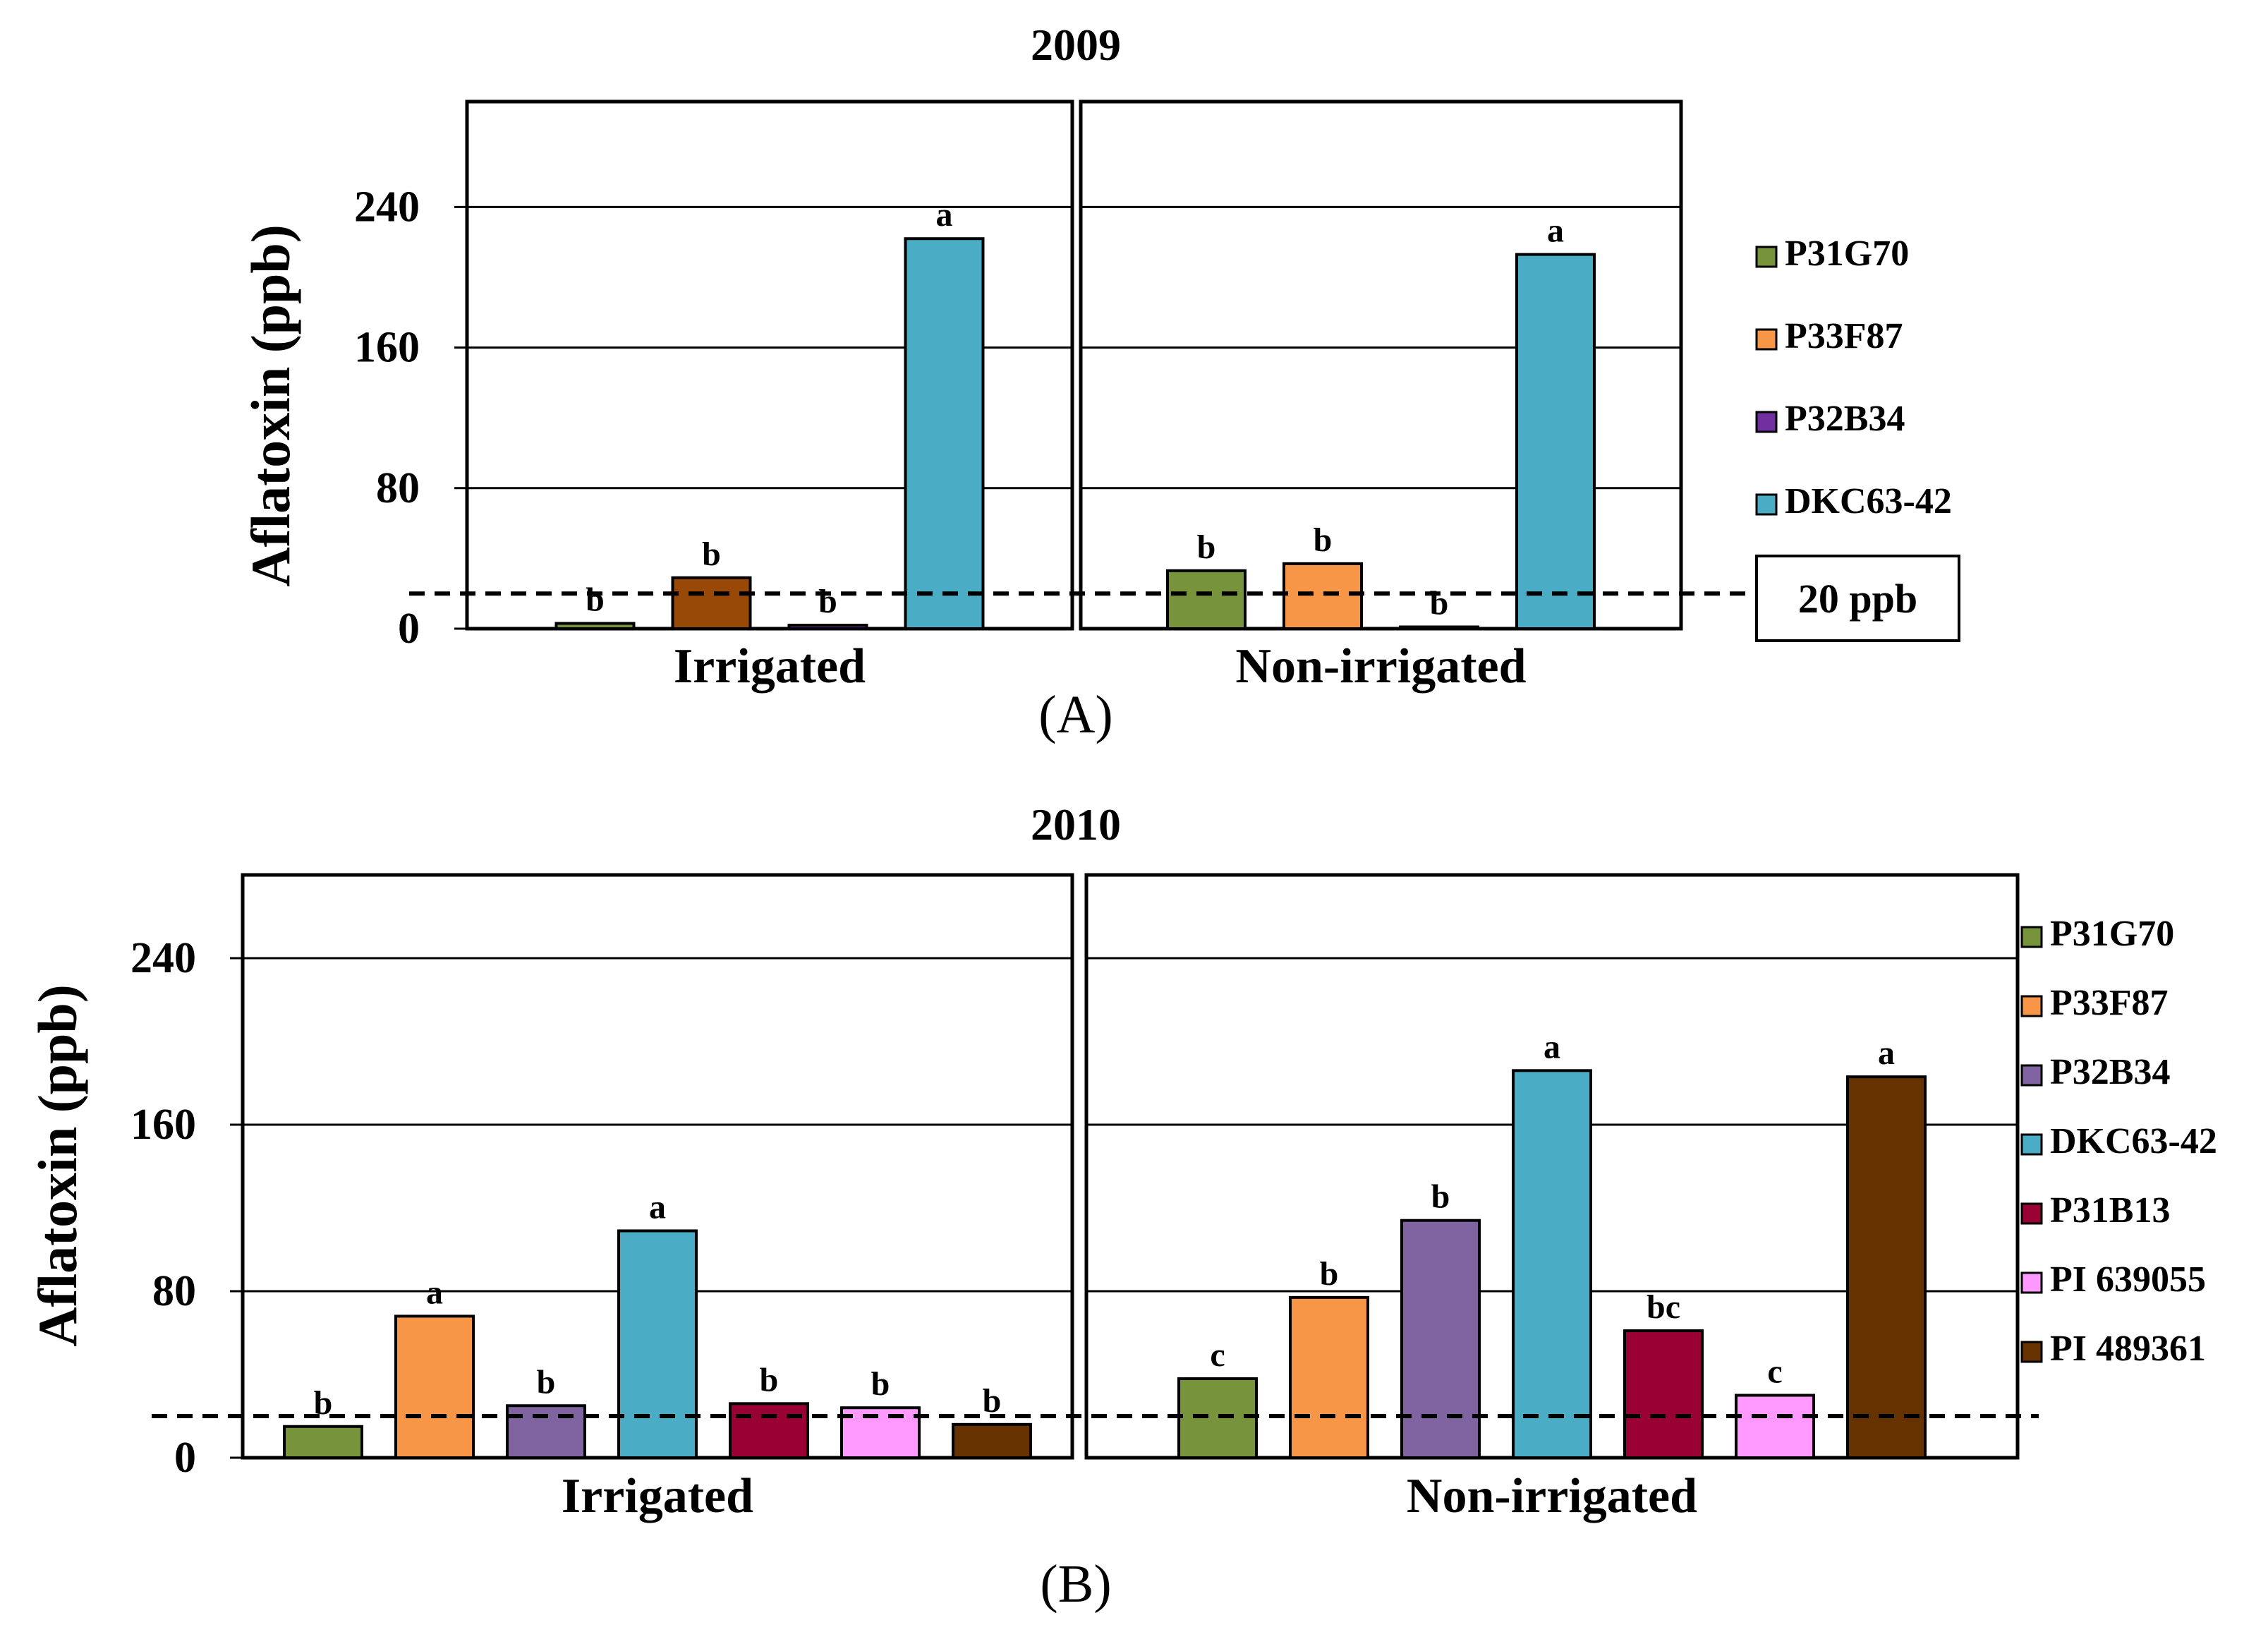  I want to click on legend-label: PI 489361, so click(2128, 1349).